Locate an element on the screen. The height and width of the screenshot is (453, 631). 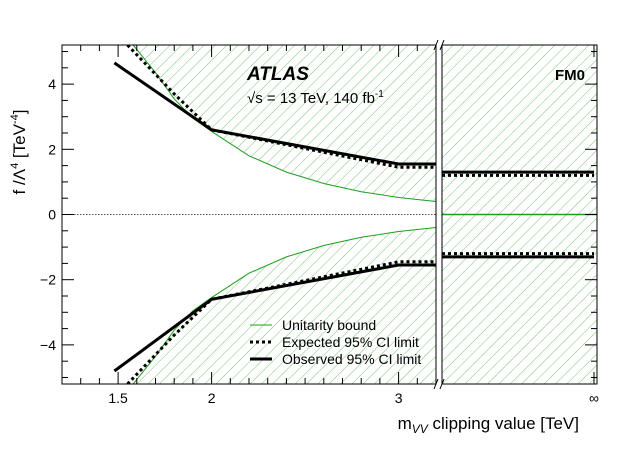
x-tick-label: 1.5 is located at coordinates (118, 398).